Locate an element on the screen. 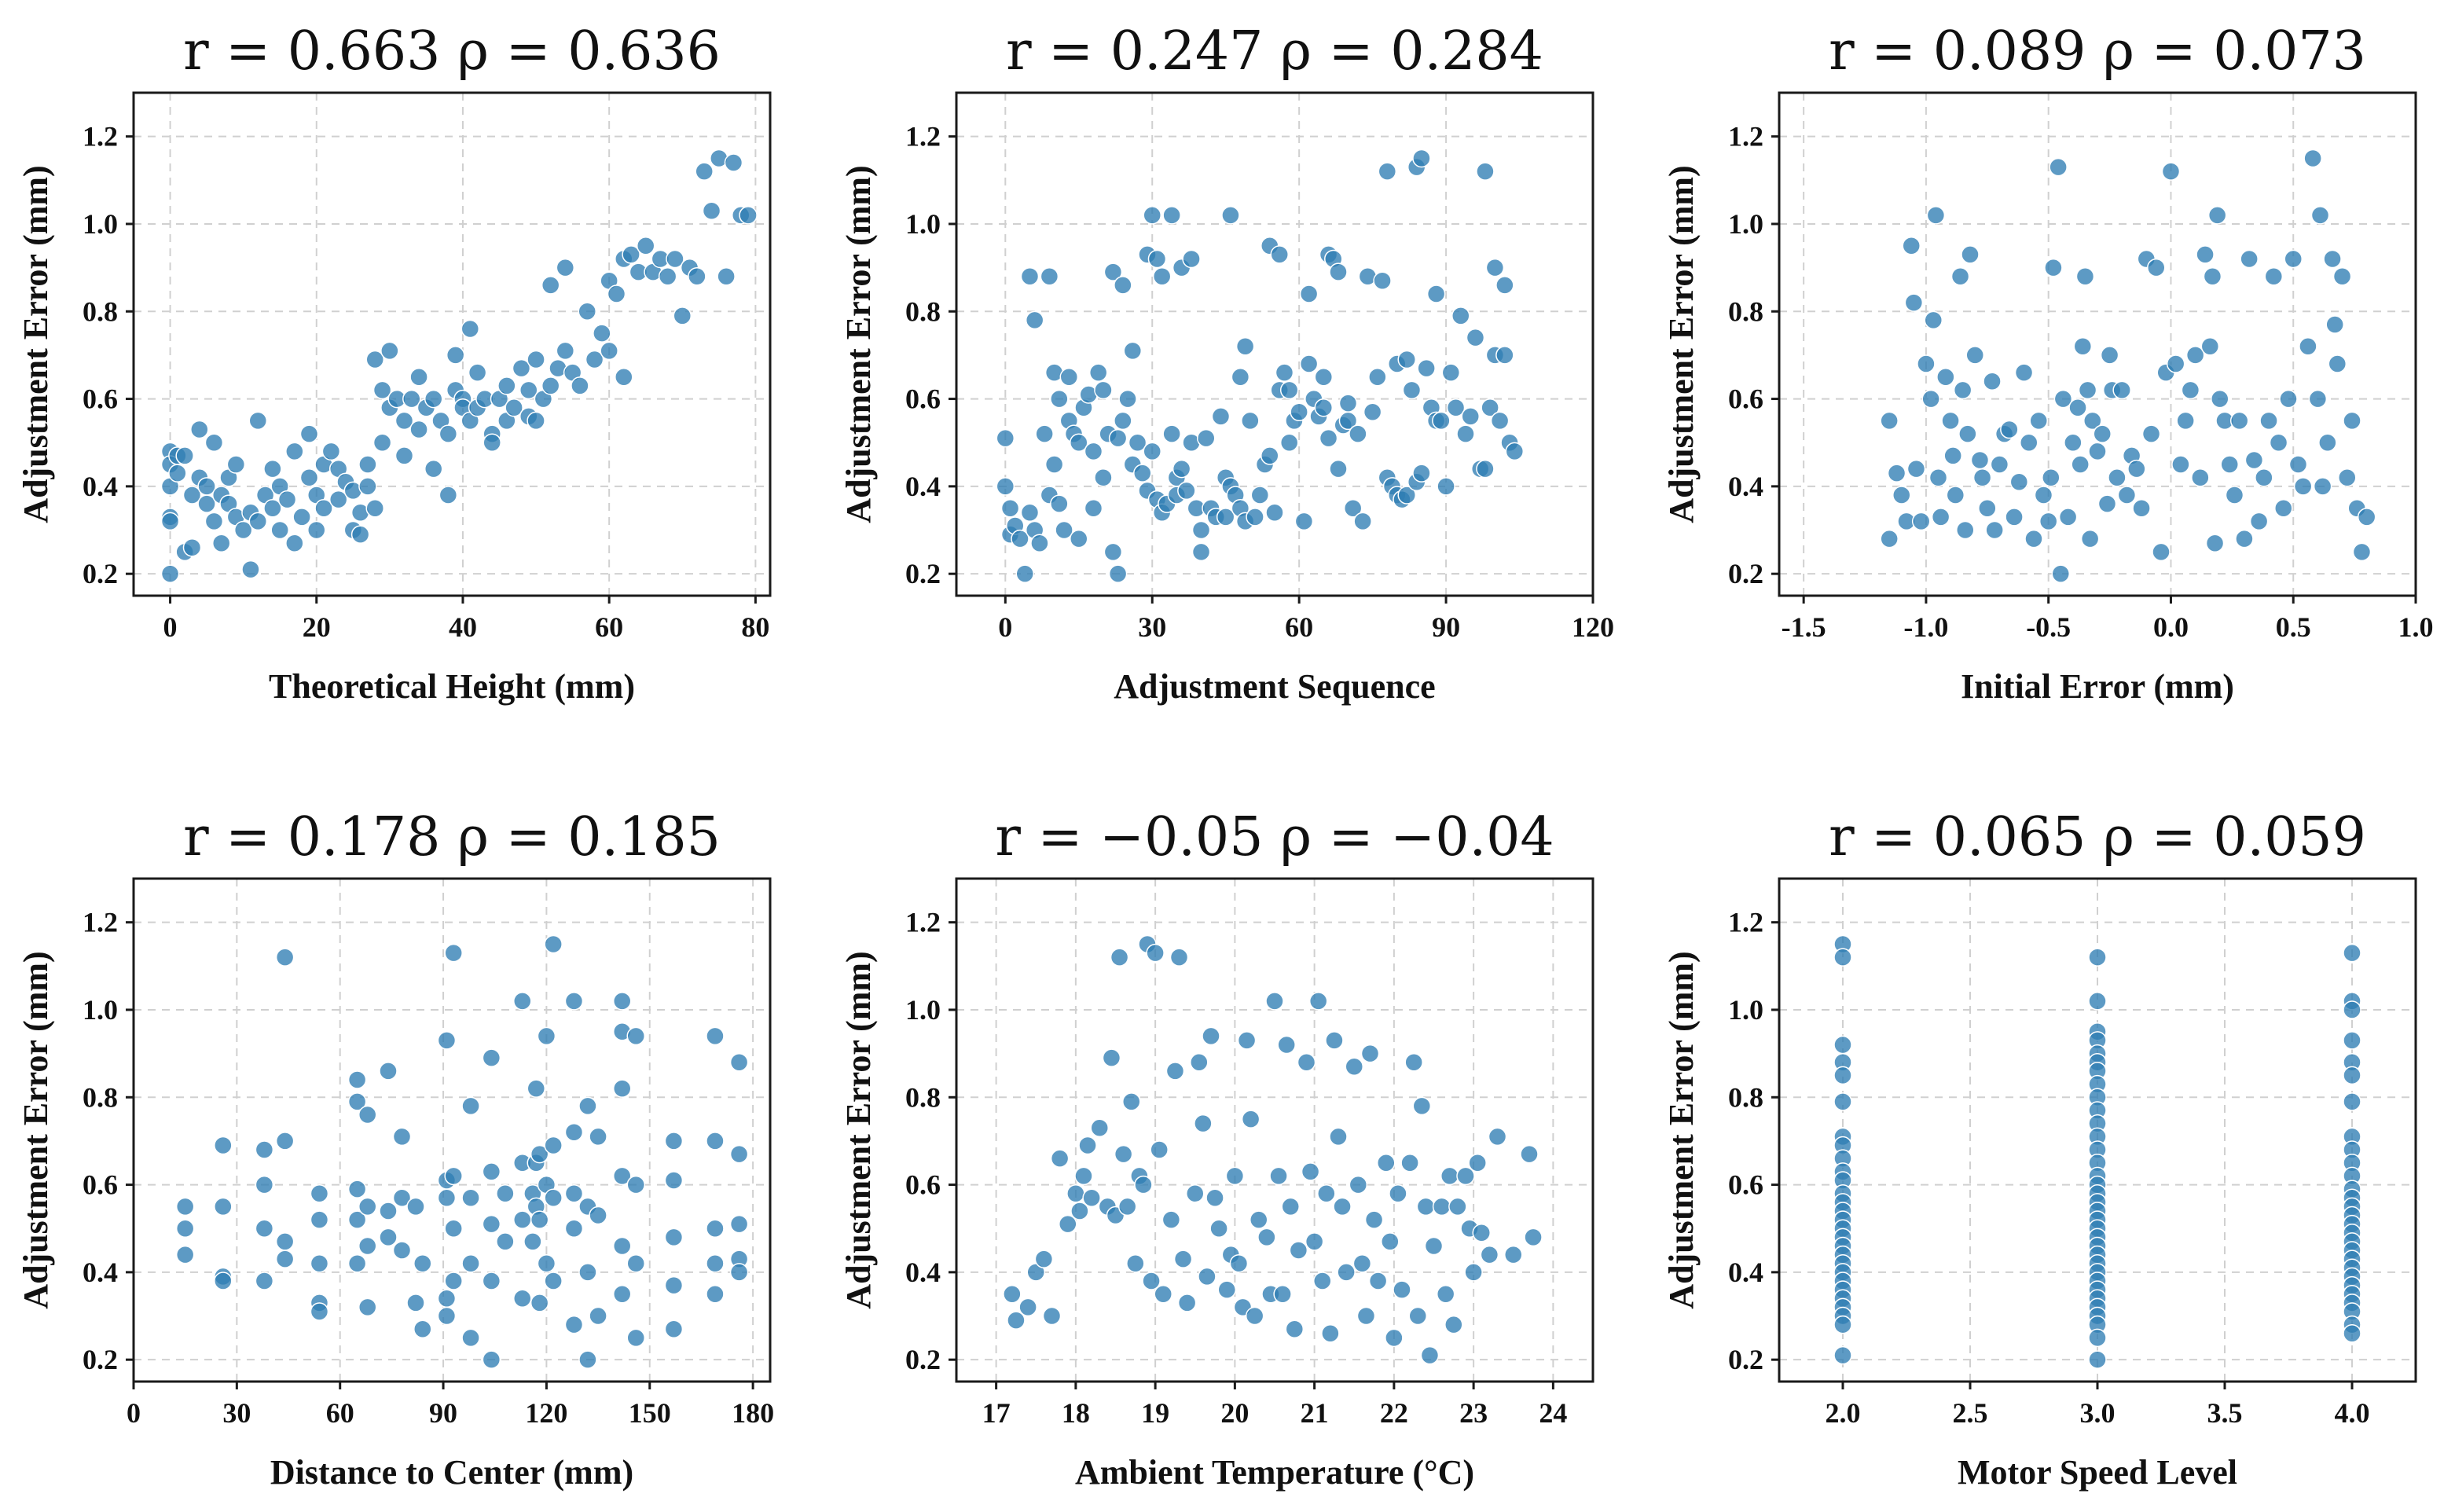  chart-title: r = 0.089 ρ = 0.073 is located at coordinates (2097, 52).